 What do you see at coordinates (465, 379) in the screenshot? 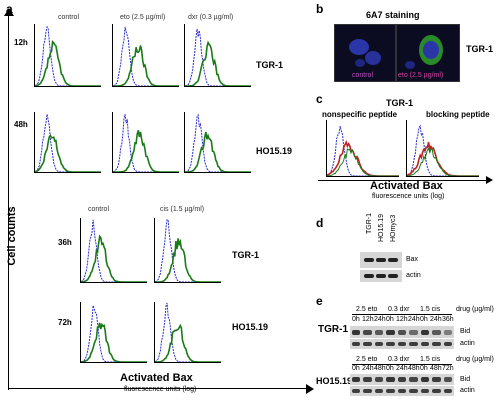
I see `band-label-bid-2: Bid` at bounding box center [465, 379].